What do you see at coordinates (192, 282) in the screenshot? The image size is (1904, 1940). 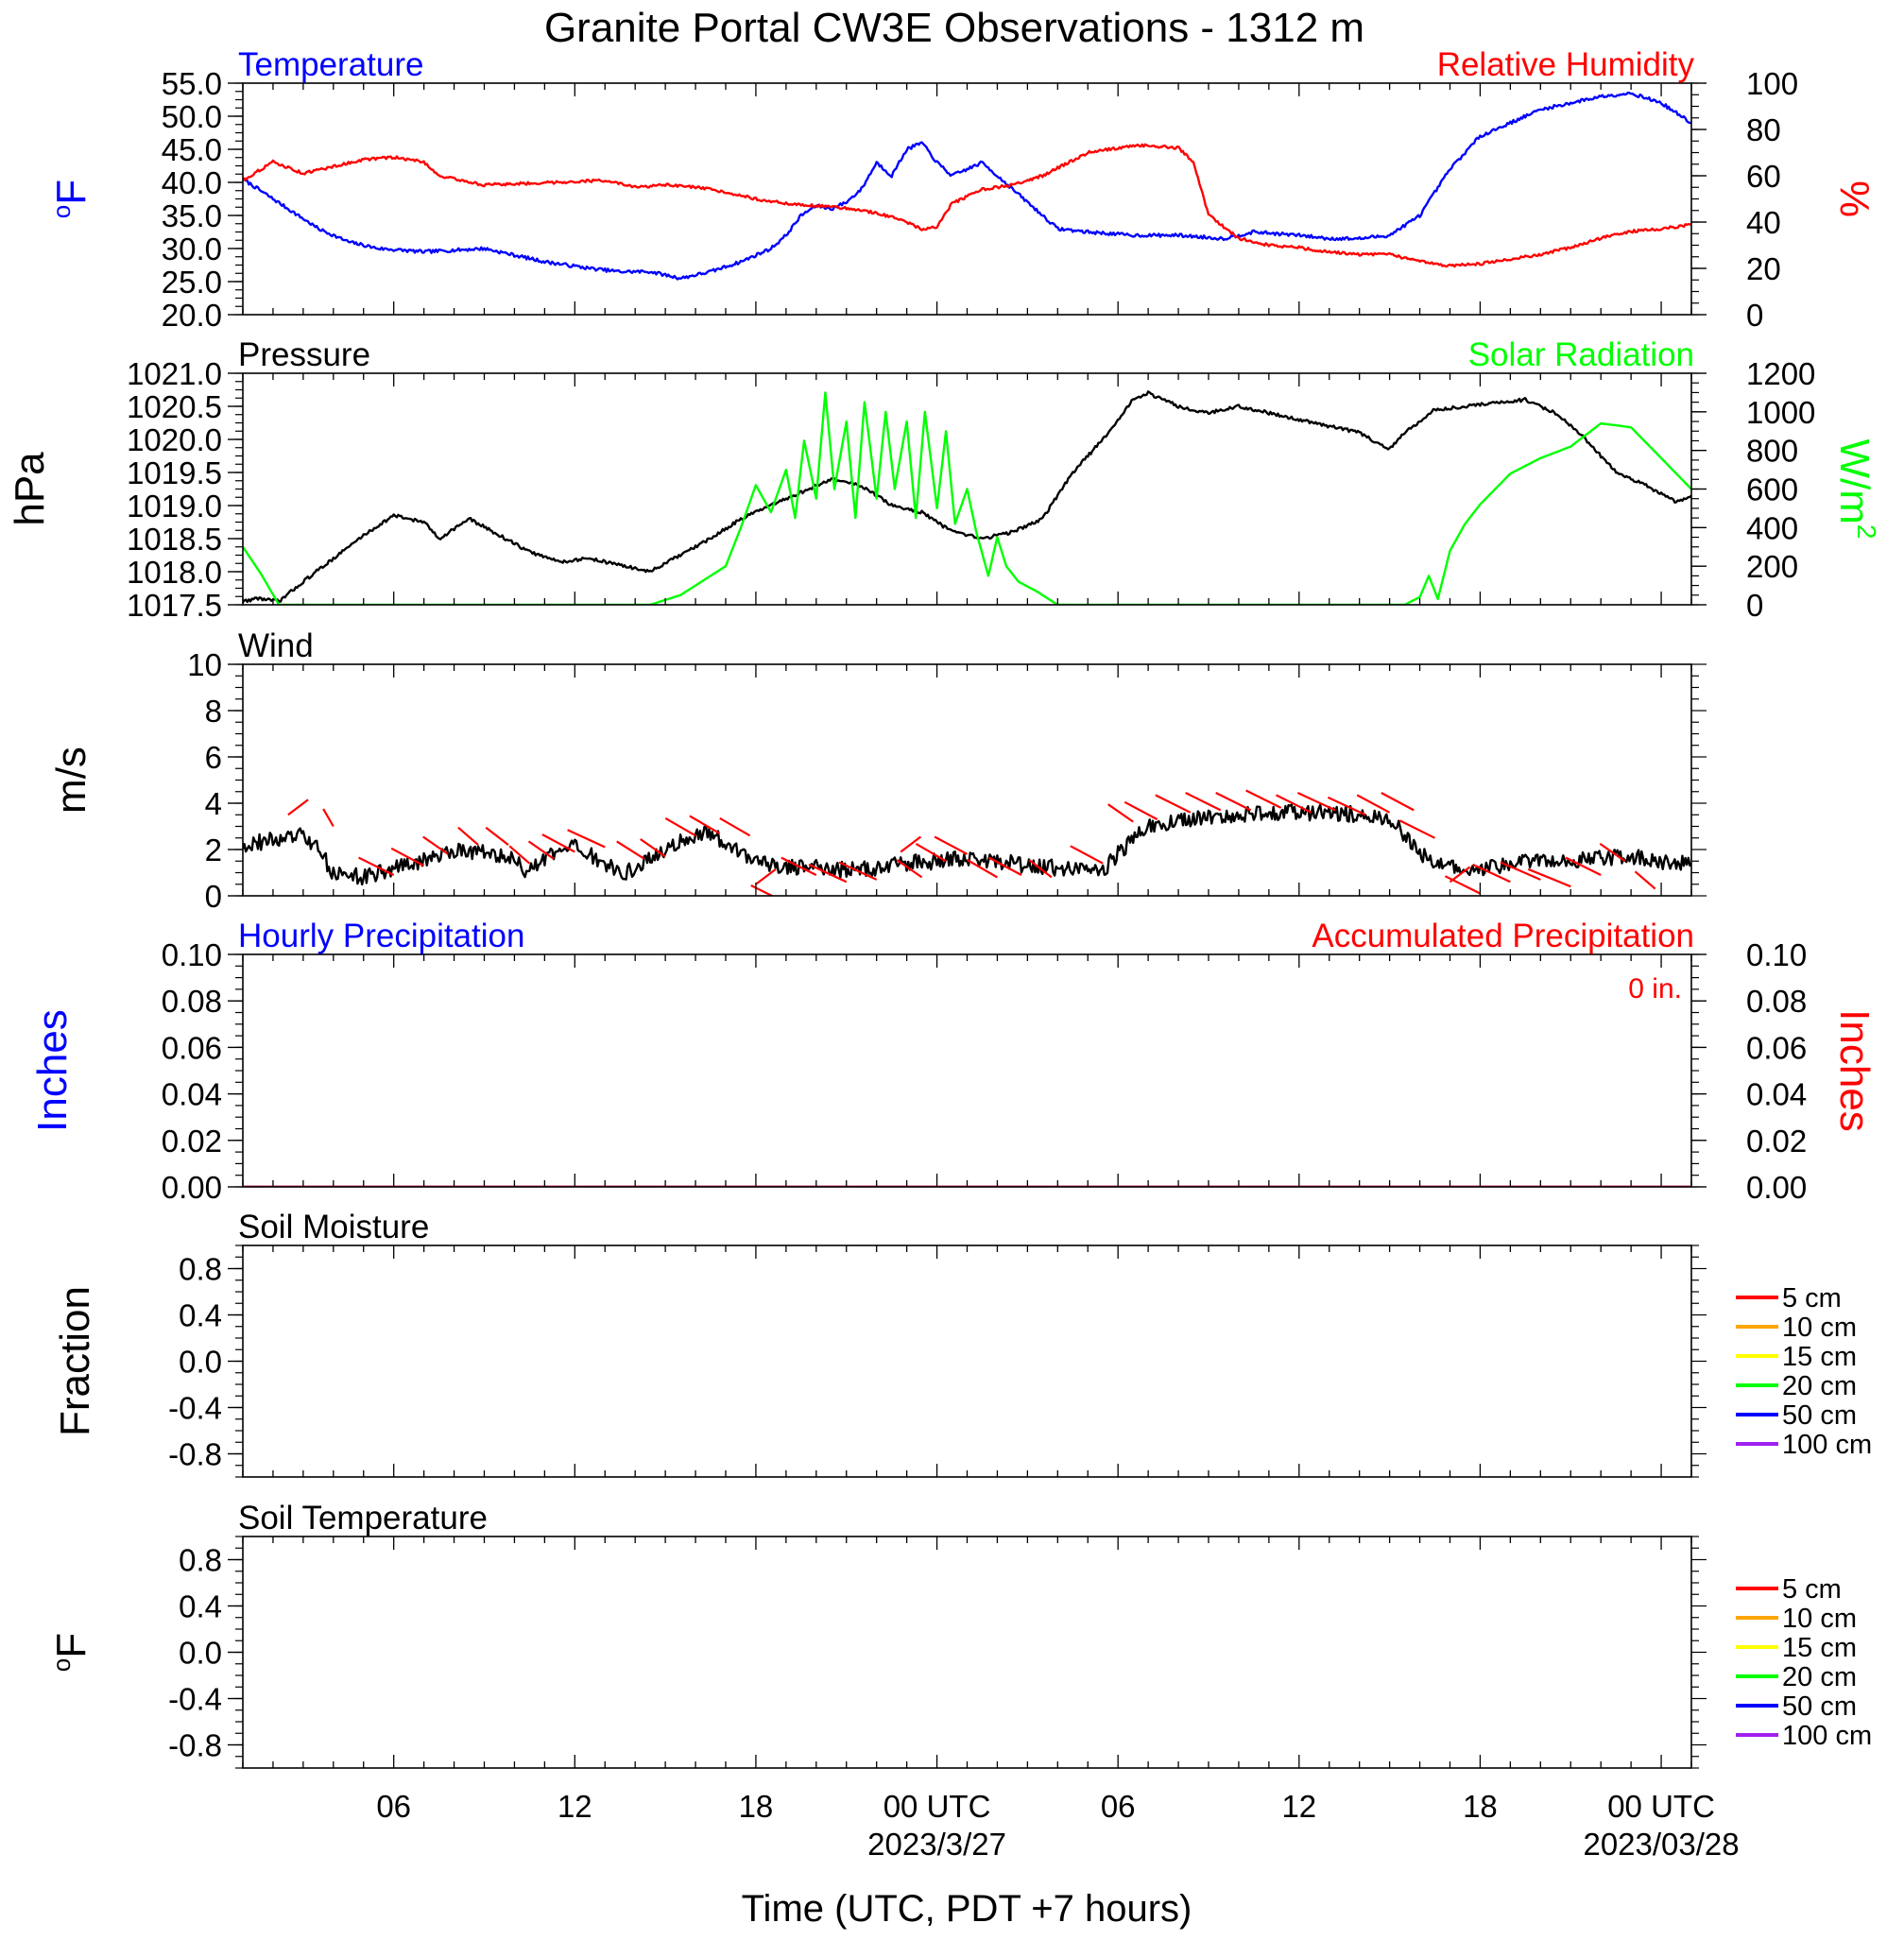 I see `y-tick-label-left: 25.0` at bounding box center [192, 282].